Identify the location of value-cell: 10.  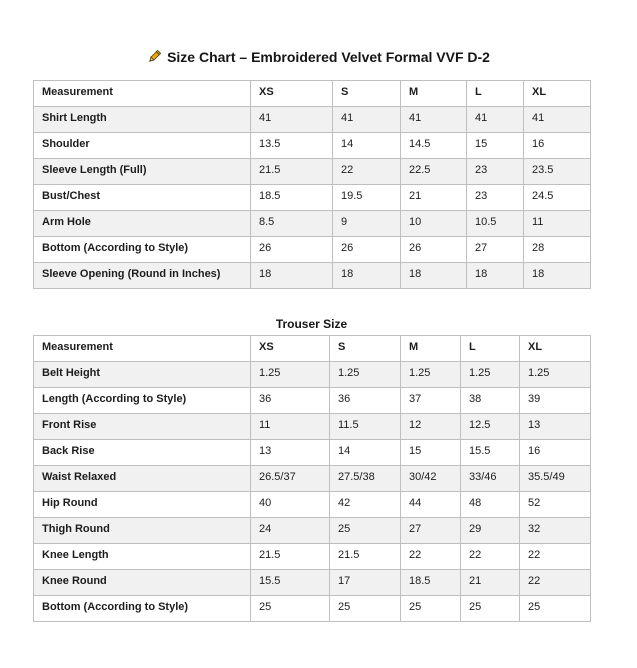
(433, 223).